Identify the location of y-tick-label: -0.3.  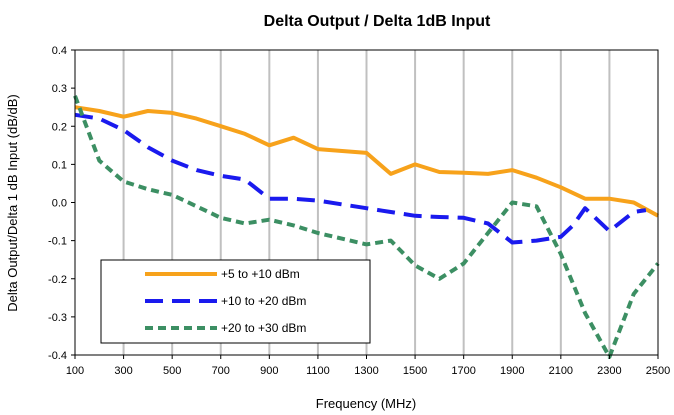
(57, 318).